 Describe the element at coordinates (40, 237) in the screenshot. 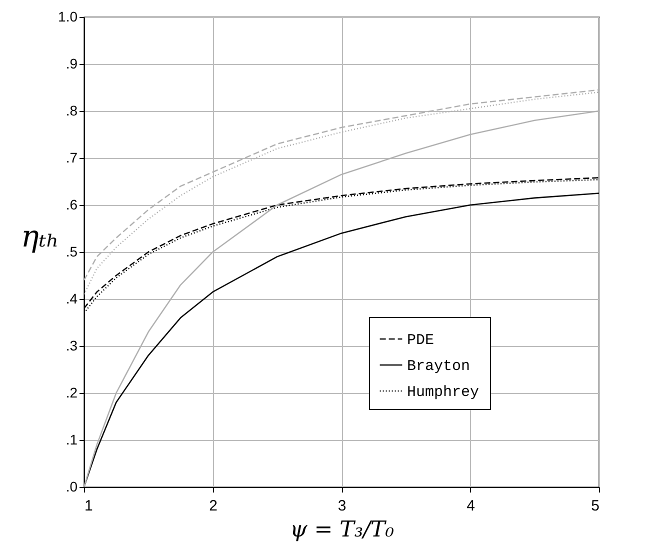

I see `y-axis-title: ηₜₕ` at that location.